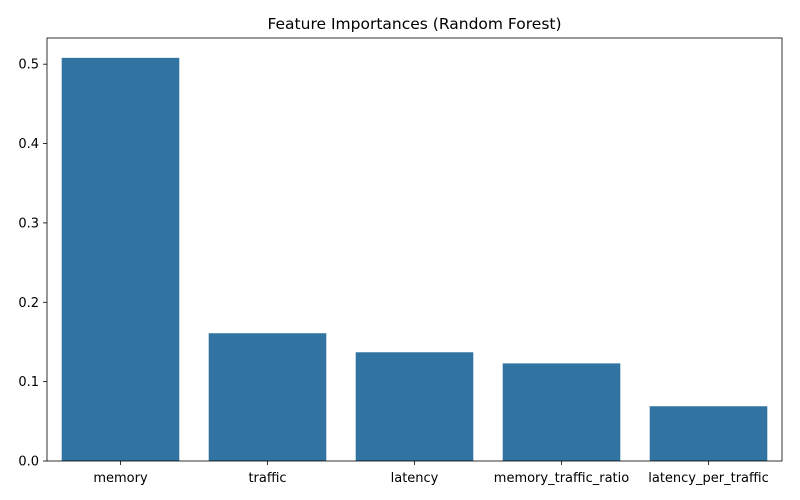 This screenshot has height=500, width=800. I want to click on bar-memory-traffic-ratio, so click(561, 412).